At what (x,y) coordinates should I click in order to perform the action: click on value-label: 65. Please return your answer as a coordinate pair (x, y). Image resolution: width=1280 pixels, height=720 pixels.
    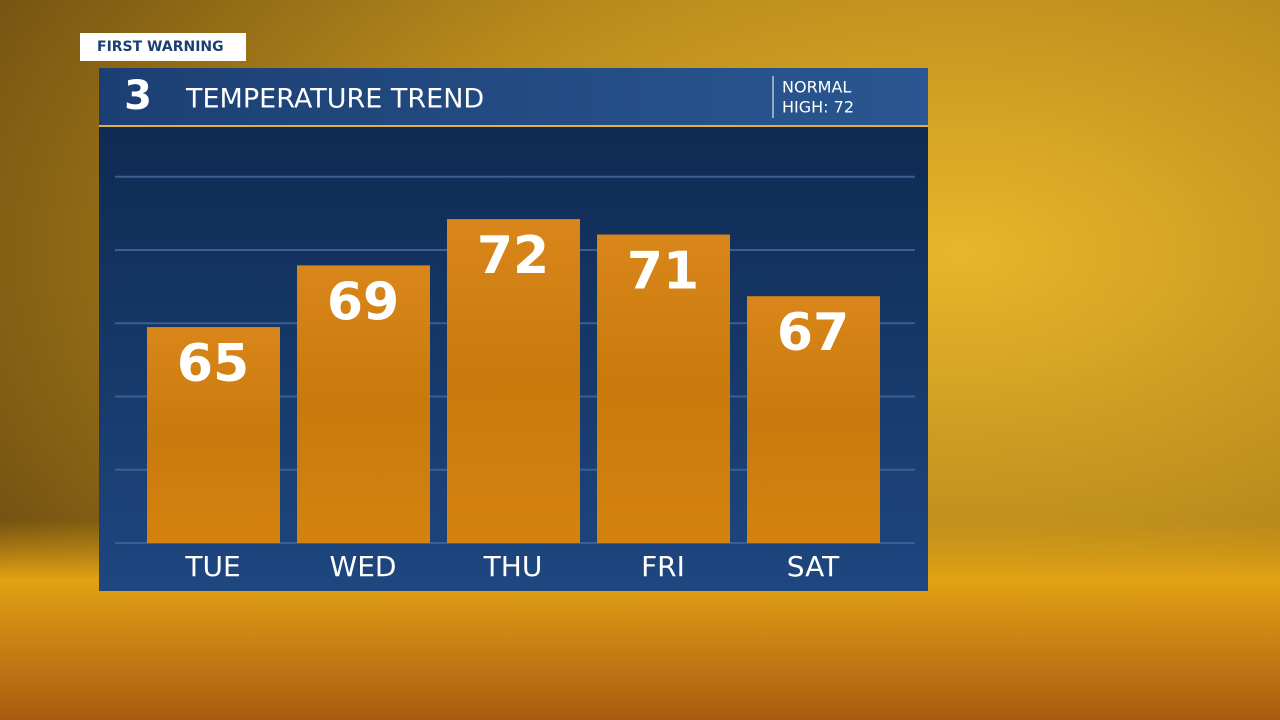
    Looking at the image, I should click on (213, 364).